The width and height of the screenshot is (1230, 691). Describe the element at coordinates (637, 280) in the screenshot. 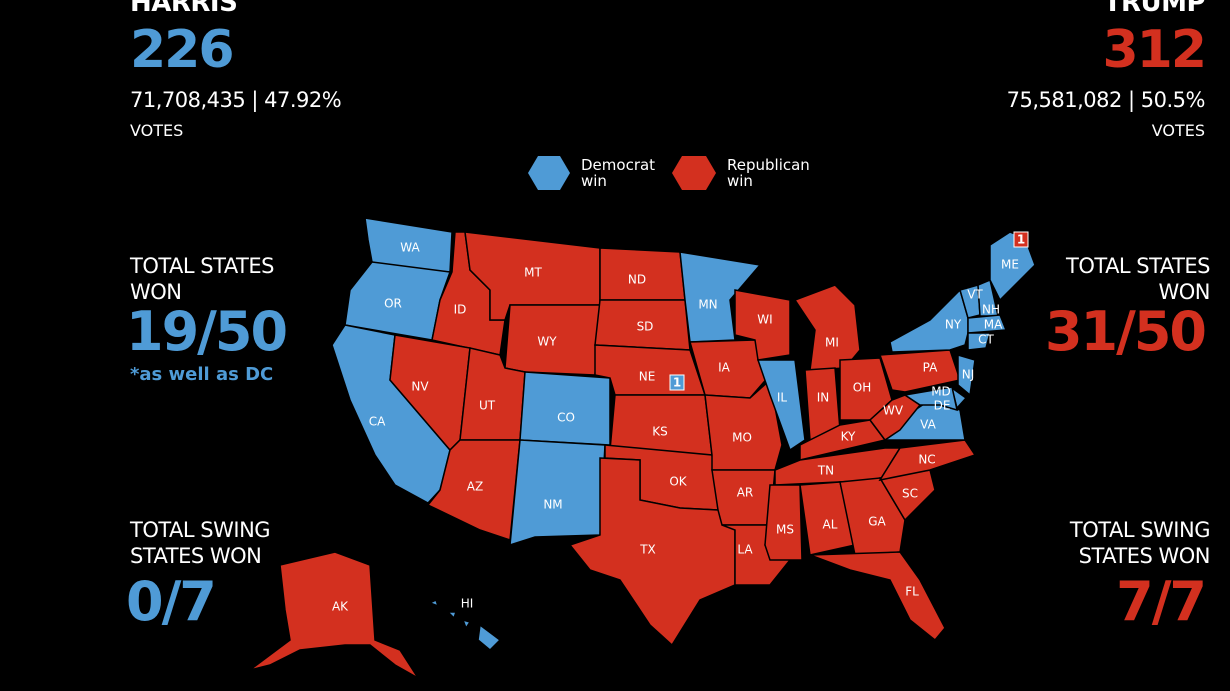

I see `state-label: ND` at that location.